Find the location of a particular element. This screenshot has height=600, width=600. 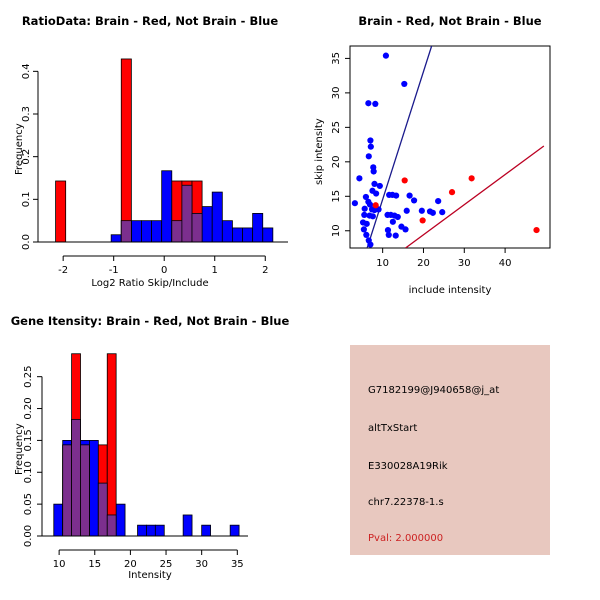

x-axis-tick-label: 15 is located at coordinates (94, 564).